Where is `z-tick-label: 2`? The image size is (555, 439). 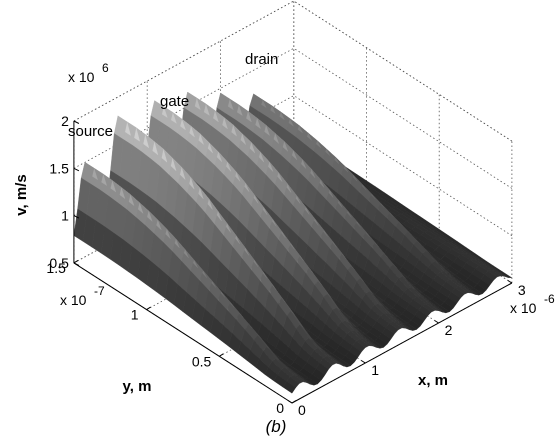
z-tick-label: 2 is located at coordinates (65, 121).